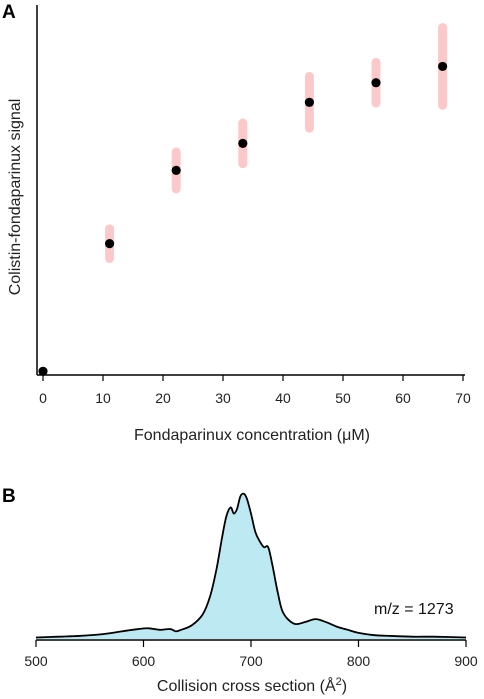 The image size is (484, 699). I want to click on panel-a-x-tick-label: 50, so click(343, 398).